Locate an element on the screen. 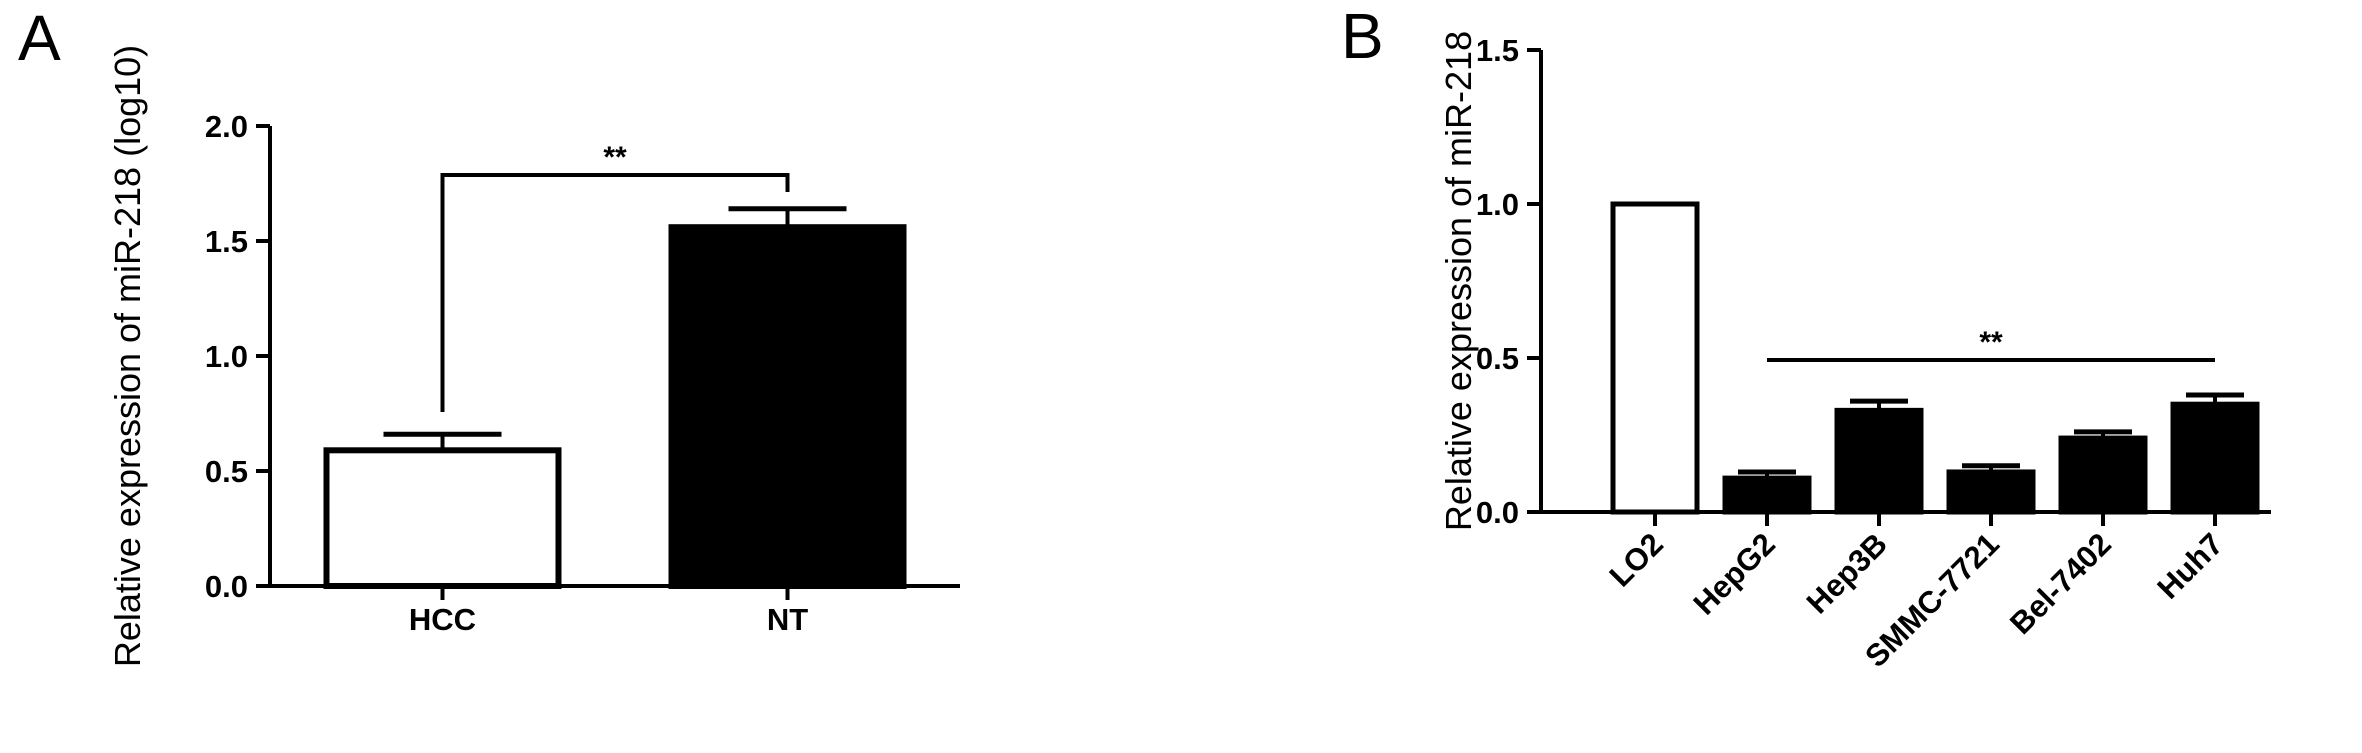  significance-bracket is located at coordinates (615, 292).